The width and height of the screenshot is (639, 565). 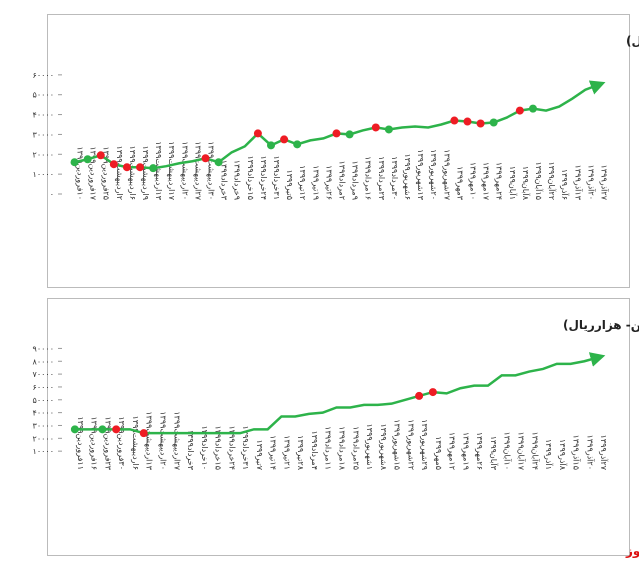 I want to click on y-tick-label: ۸۰۰۰۰, so click(x=43, y=361).